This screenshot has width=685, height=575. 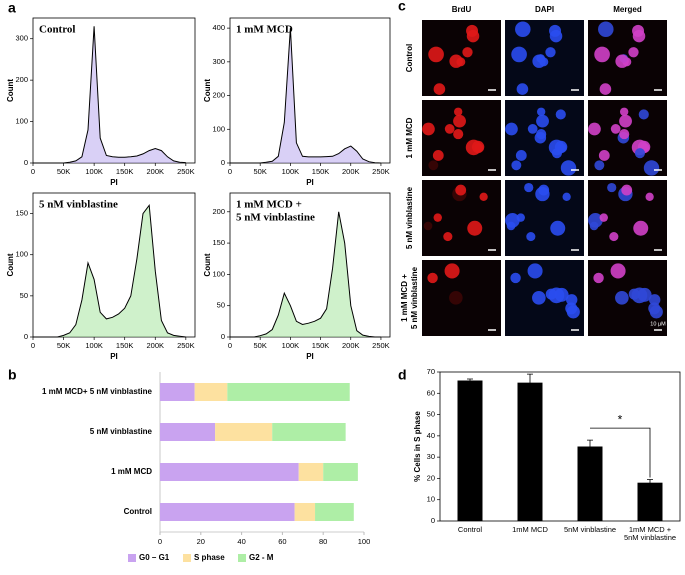 What do you see at coordinates (431, 499) in the screenshot?
I see `y-tick-label: 10` at bounding box center [431, 499].